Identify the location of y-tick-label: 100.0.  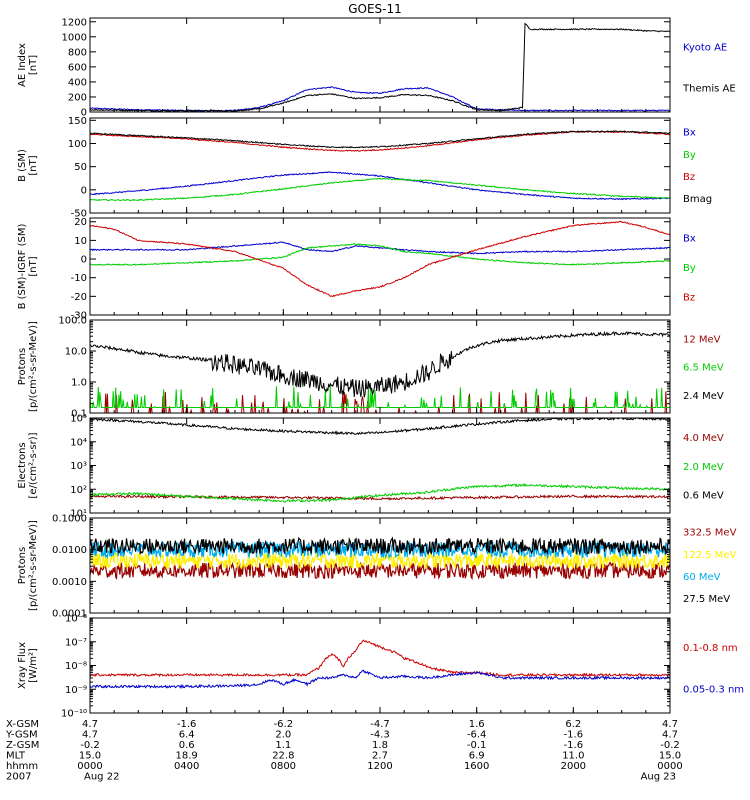
(72, 321).